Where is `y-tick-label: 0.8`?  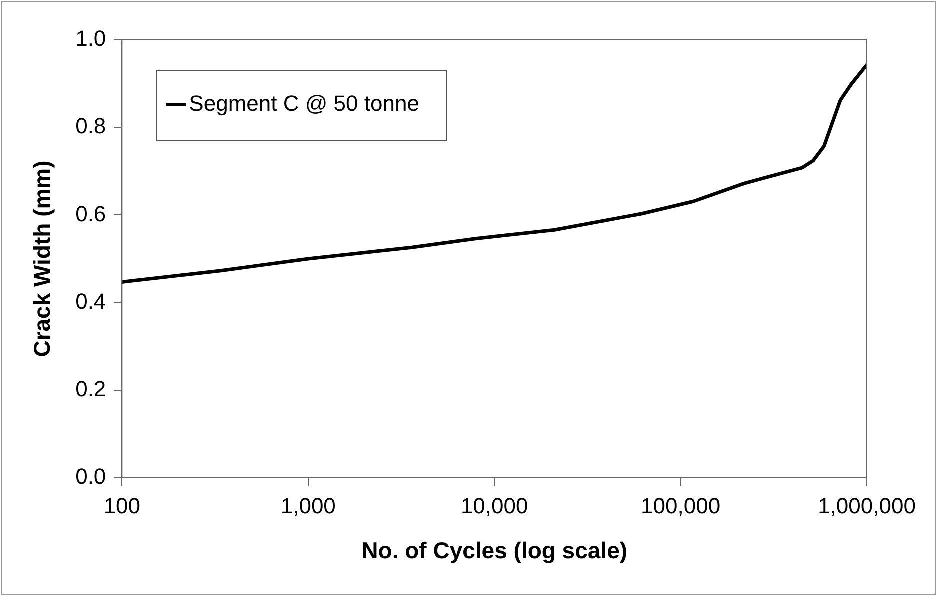 y-tick-label: 0.8 is located at coordinates (91, 126).